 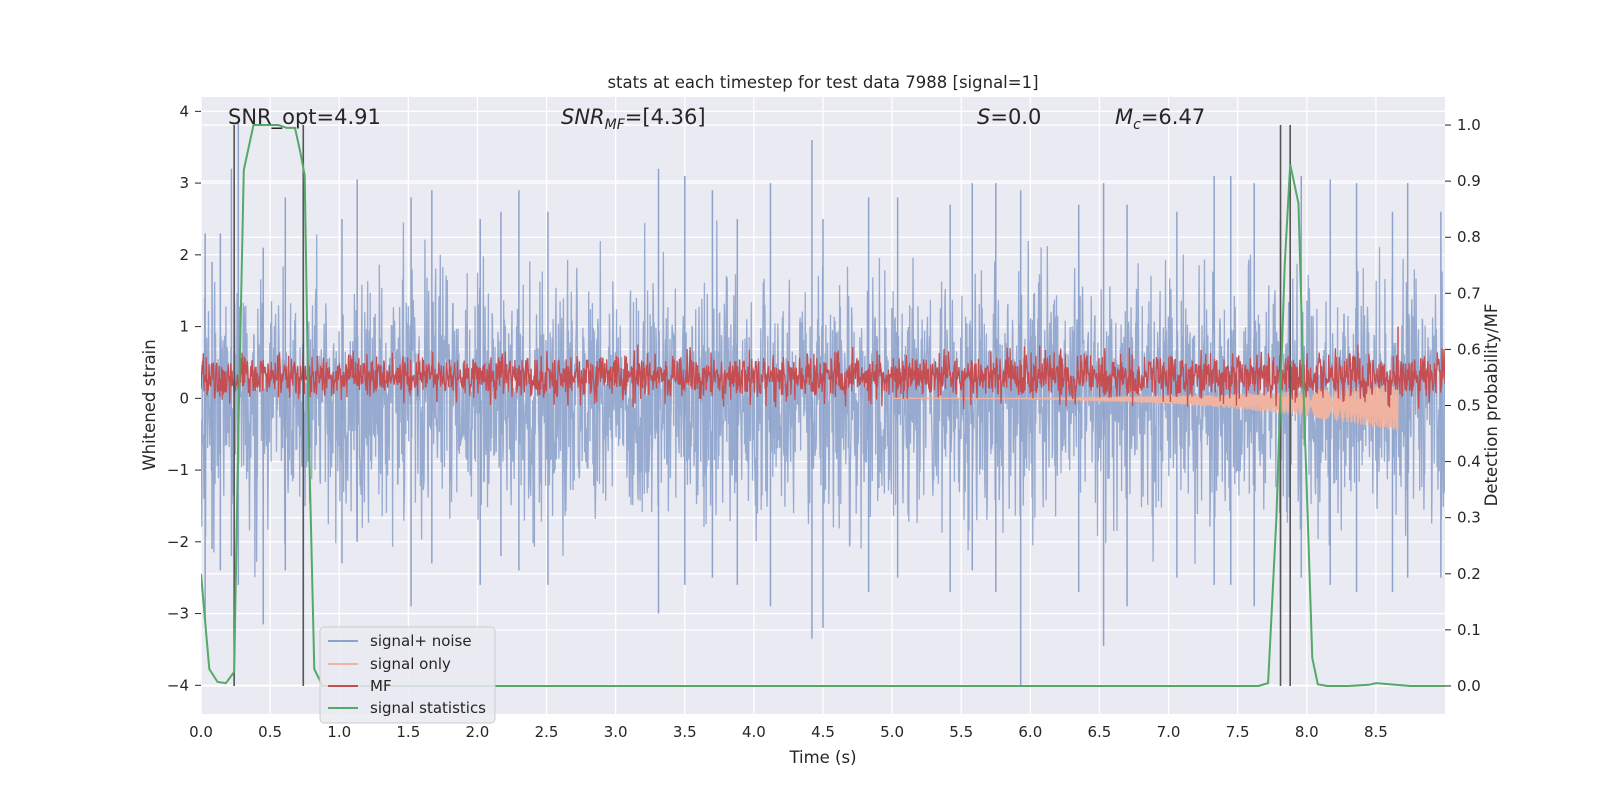 What do you see at coordinates (304, 117) in the screenshot?
I see `snr-opt-annotation: SNR_opt=4.91` at bounding box center [304, 117].